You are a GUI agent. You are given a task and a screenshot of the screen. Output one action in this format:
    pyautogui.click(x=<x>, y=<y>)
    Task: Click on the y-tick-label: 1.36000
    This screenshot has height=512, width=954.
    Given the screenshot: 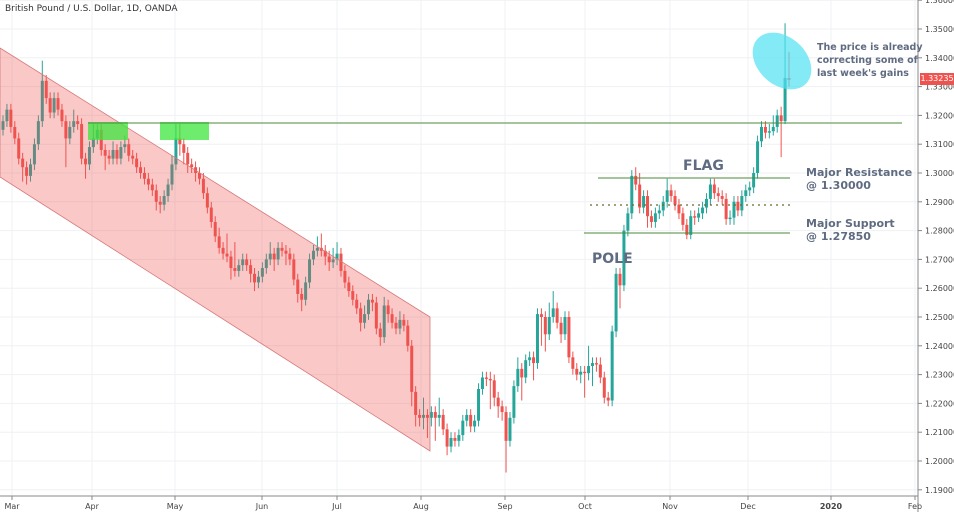 What is the action you would take?
    pyautogui.click(x=939, y=2)
    